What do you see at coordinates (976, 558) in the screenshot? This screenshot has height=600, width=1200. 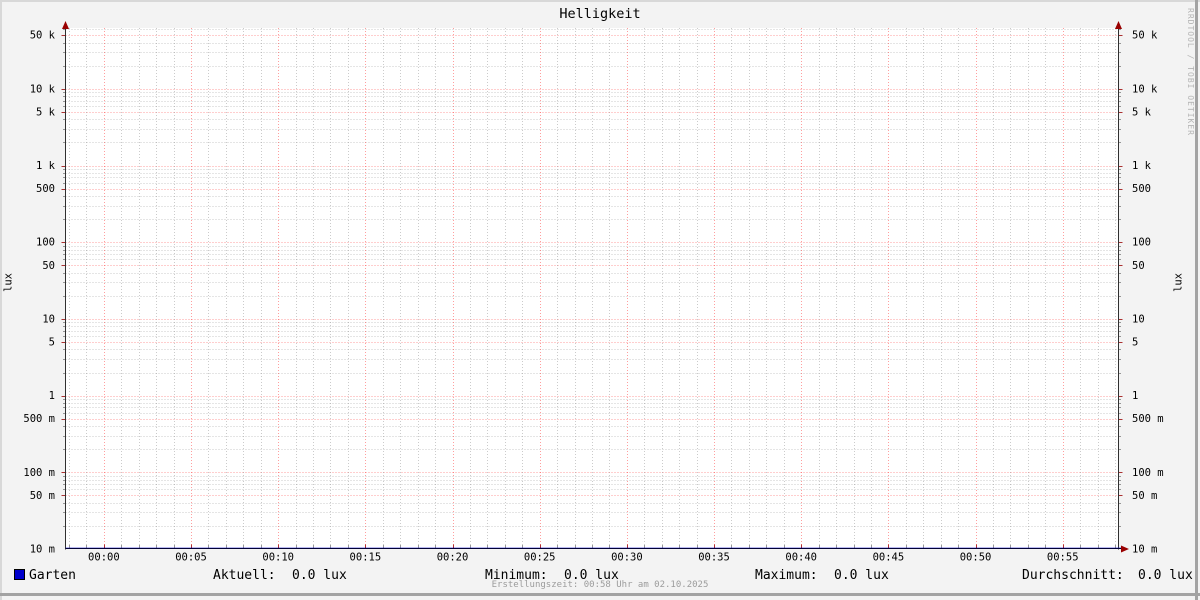 I see `x-tick-label: 00:50` at bounding box center [976, 558].